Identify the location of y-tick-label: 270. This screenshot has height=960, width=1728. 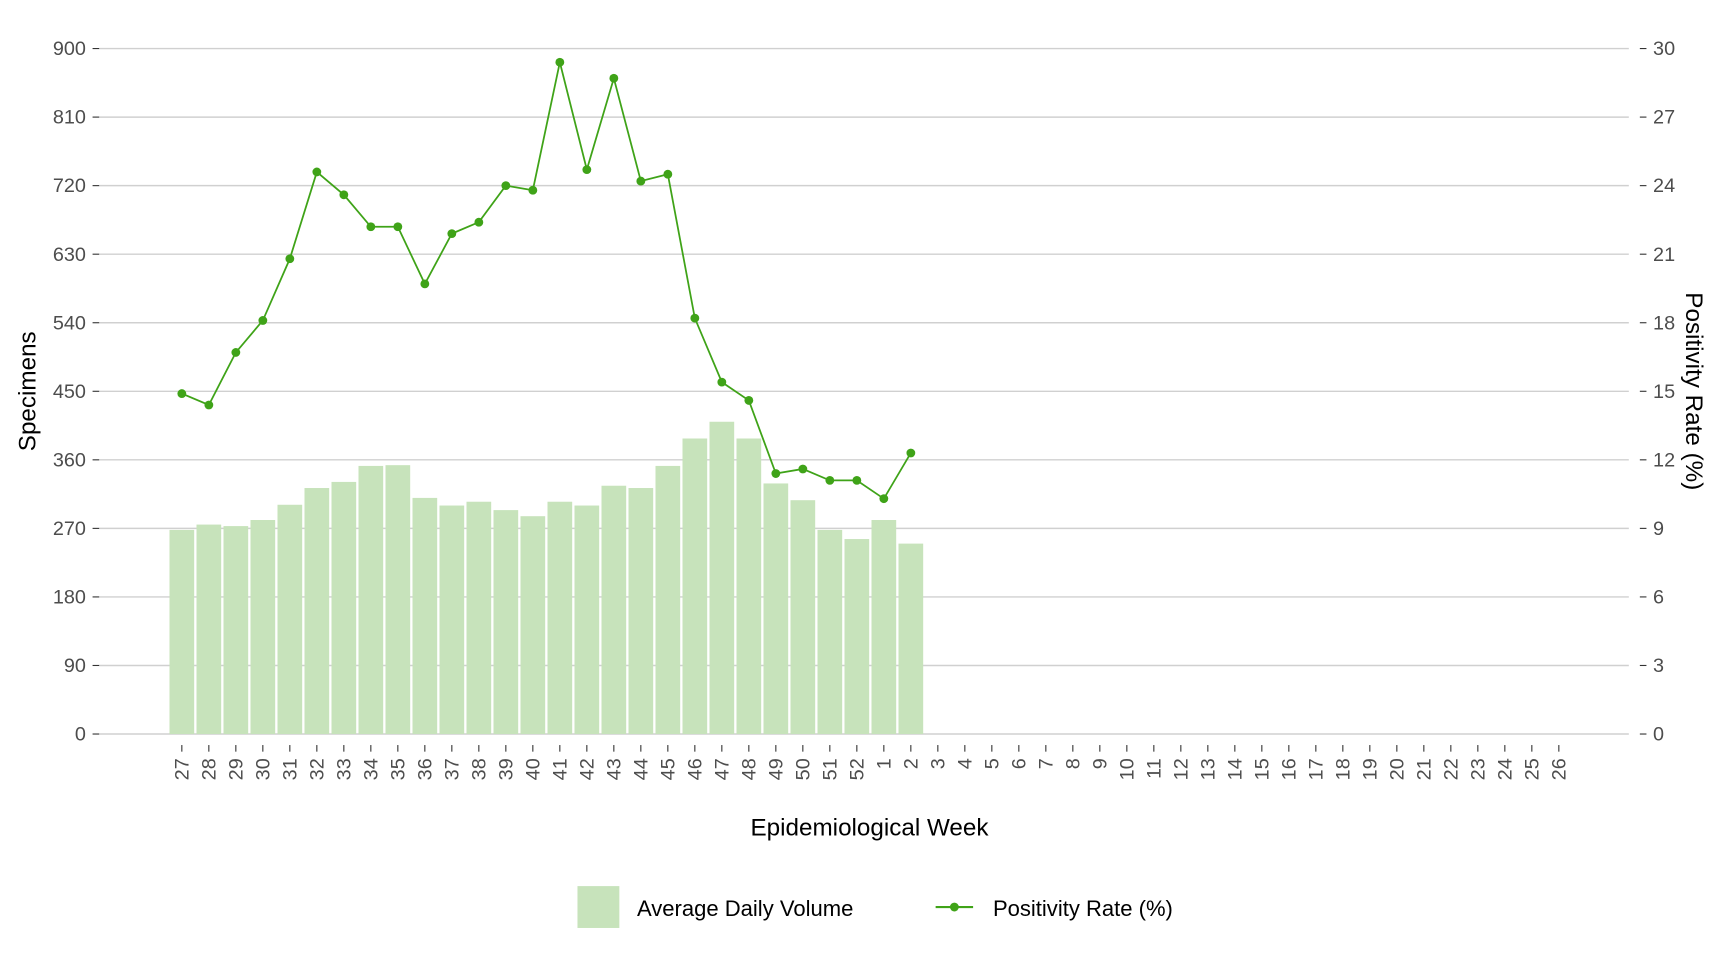
(69, 529).